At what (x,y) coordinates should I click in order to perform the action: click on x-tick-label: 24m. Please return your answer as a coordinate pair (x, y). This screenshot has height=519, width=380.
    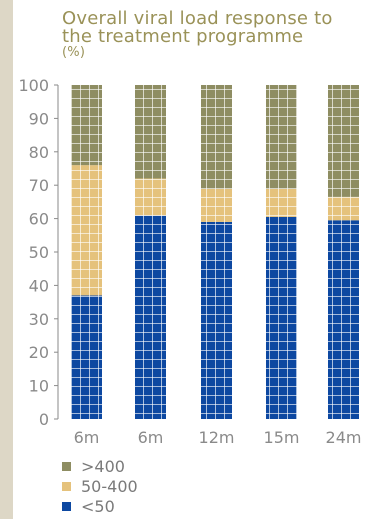
    Looking at the image, I should click on (344, 437).